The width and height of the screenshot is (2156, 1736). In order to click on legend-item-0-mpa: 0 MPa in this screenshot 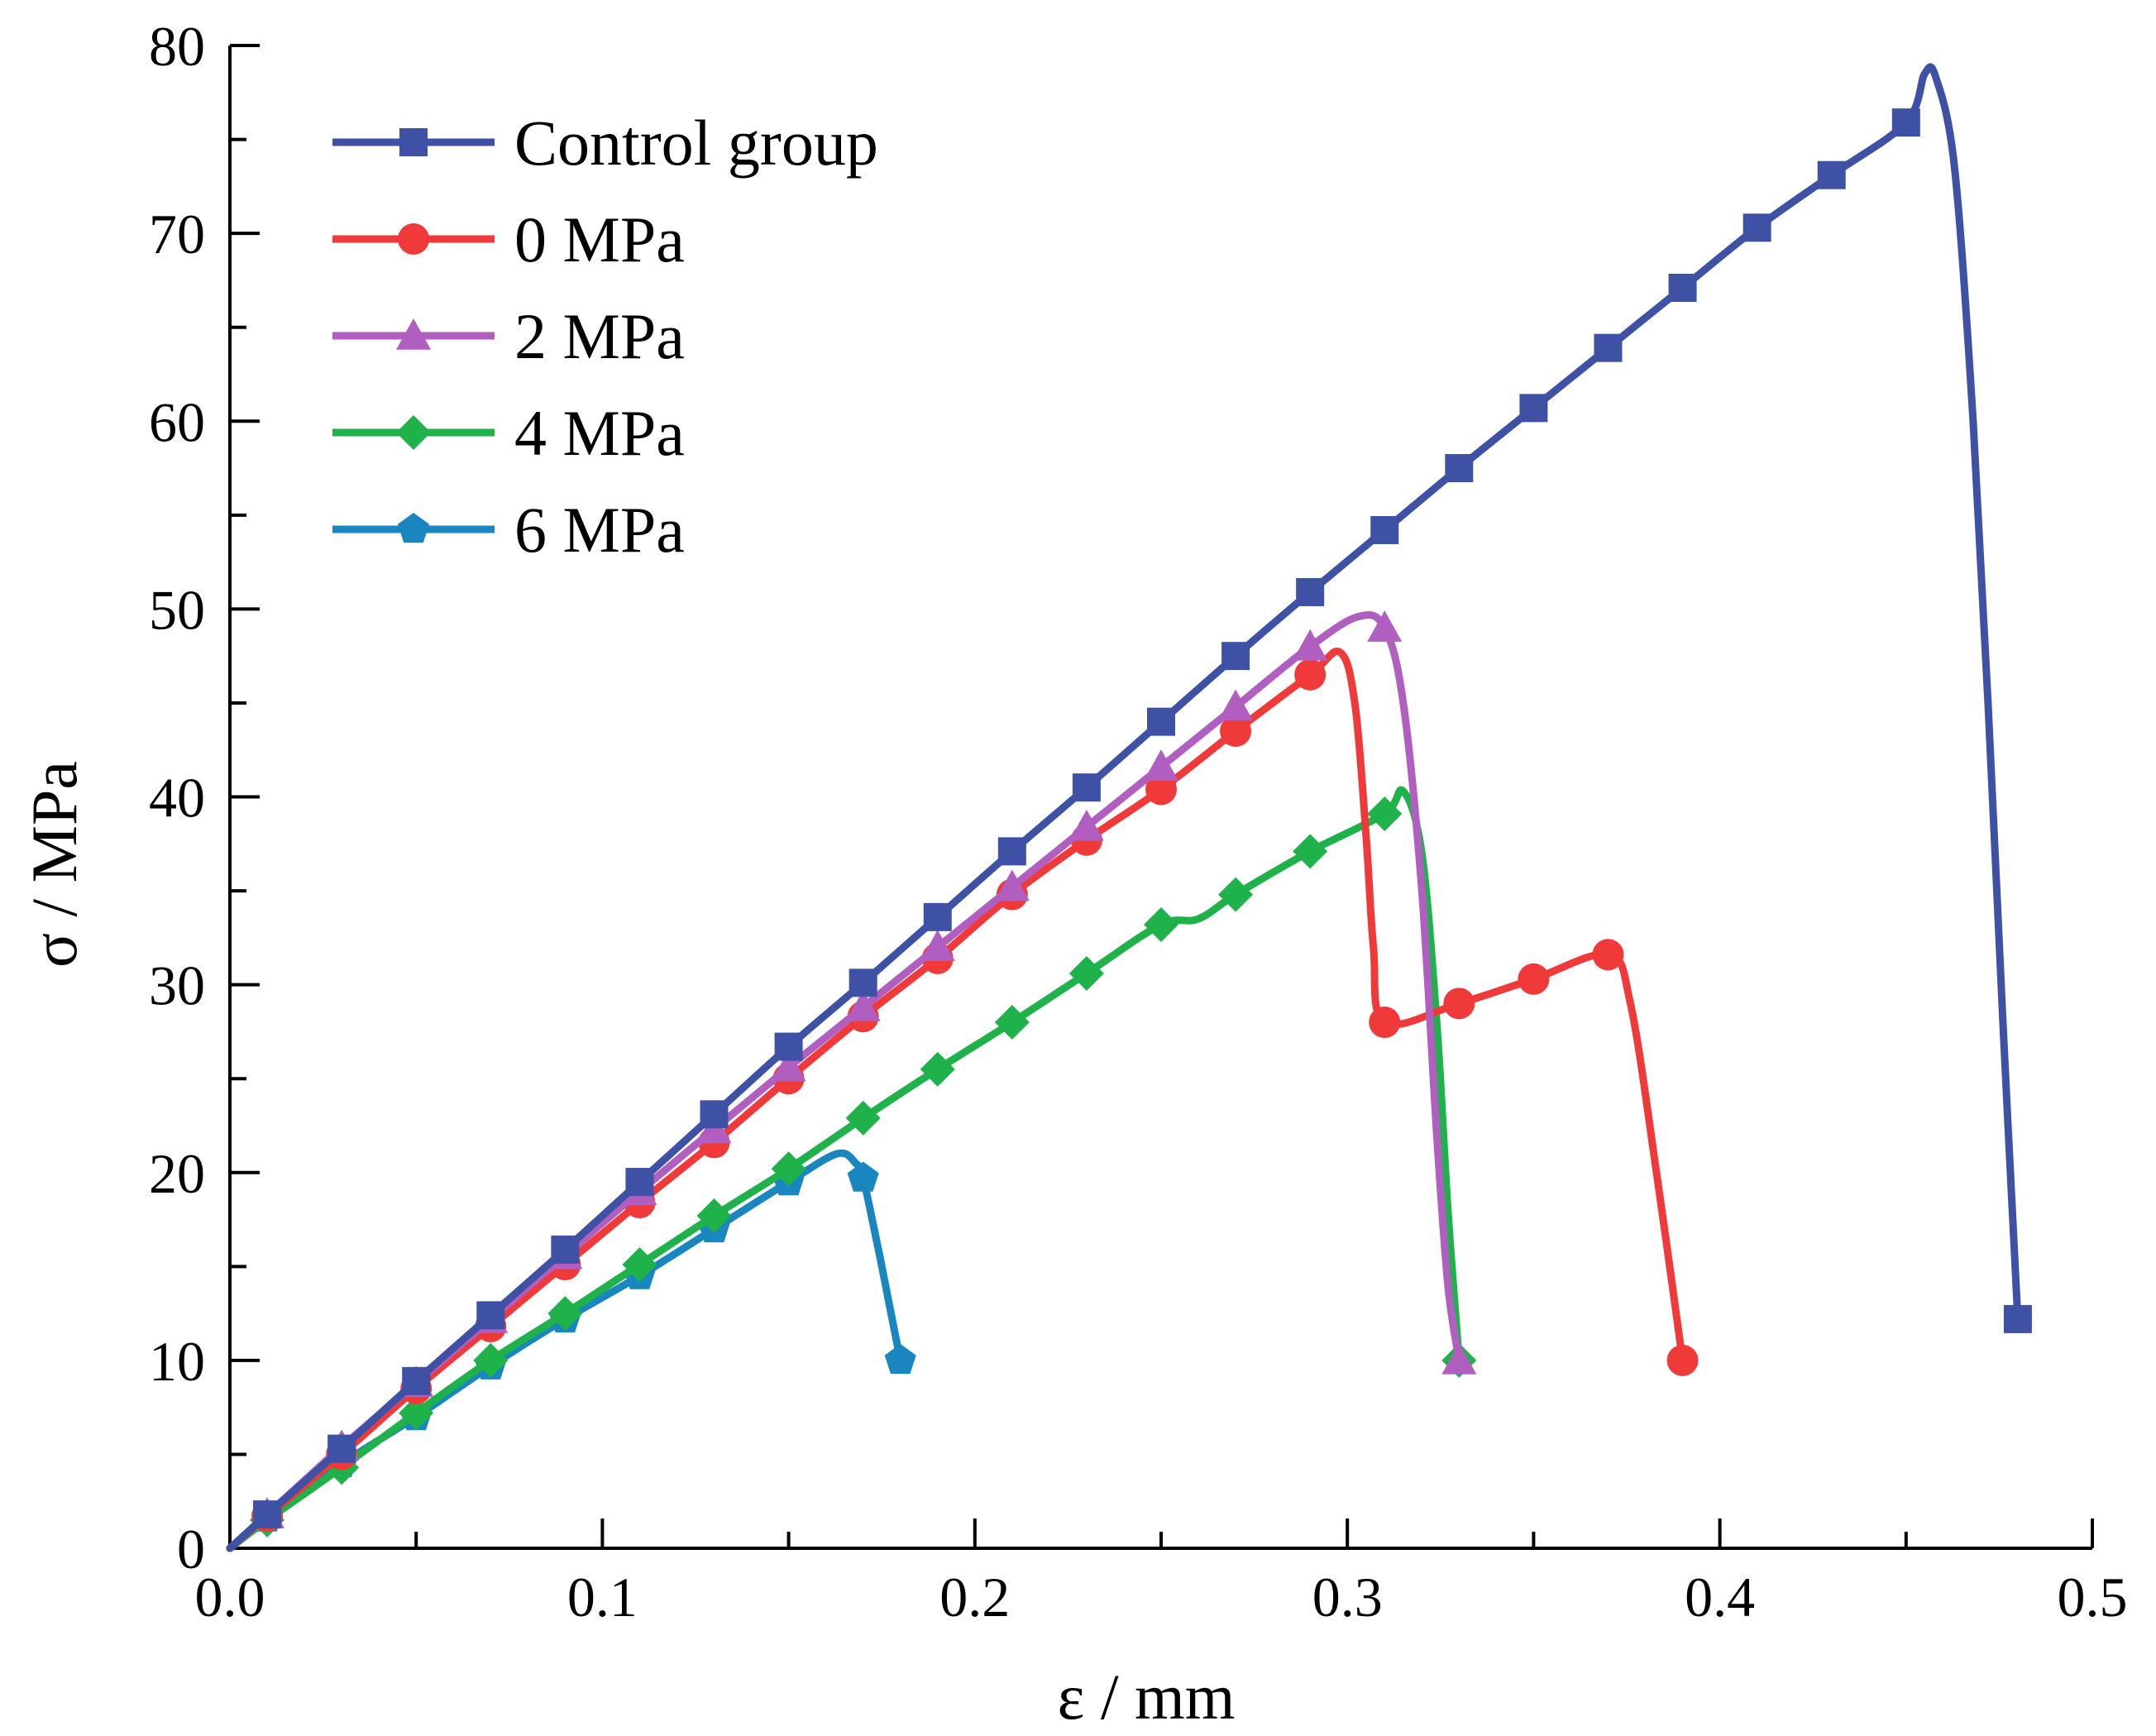, I will do `click(508, 239)`.